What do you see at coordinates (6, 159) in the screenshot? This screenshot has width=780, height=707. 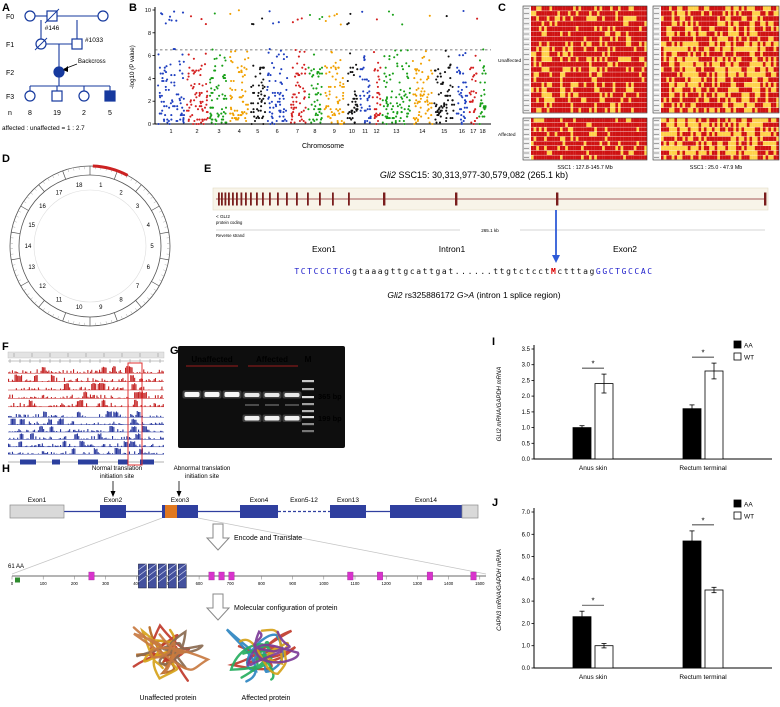 I see `panel-label-d: D` at bounding box center [6, 159].